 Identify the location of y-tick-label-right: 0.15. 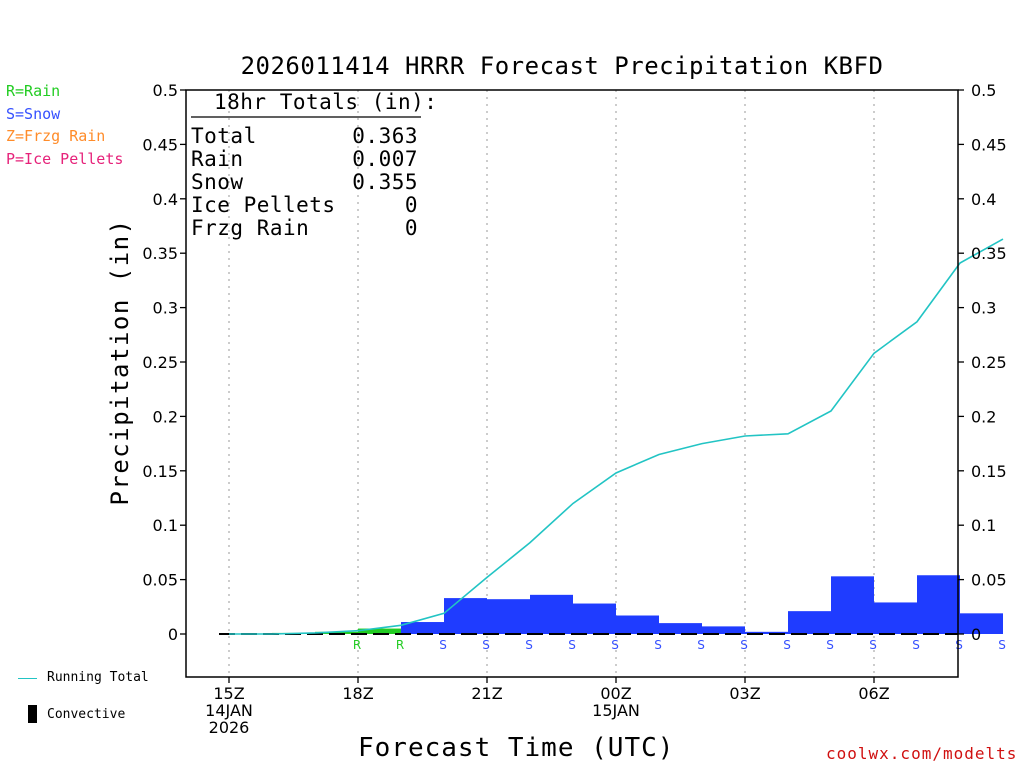
(989, 471).